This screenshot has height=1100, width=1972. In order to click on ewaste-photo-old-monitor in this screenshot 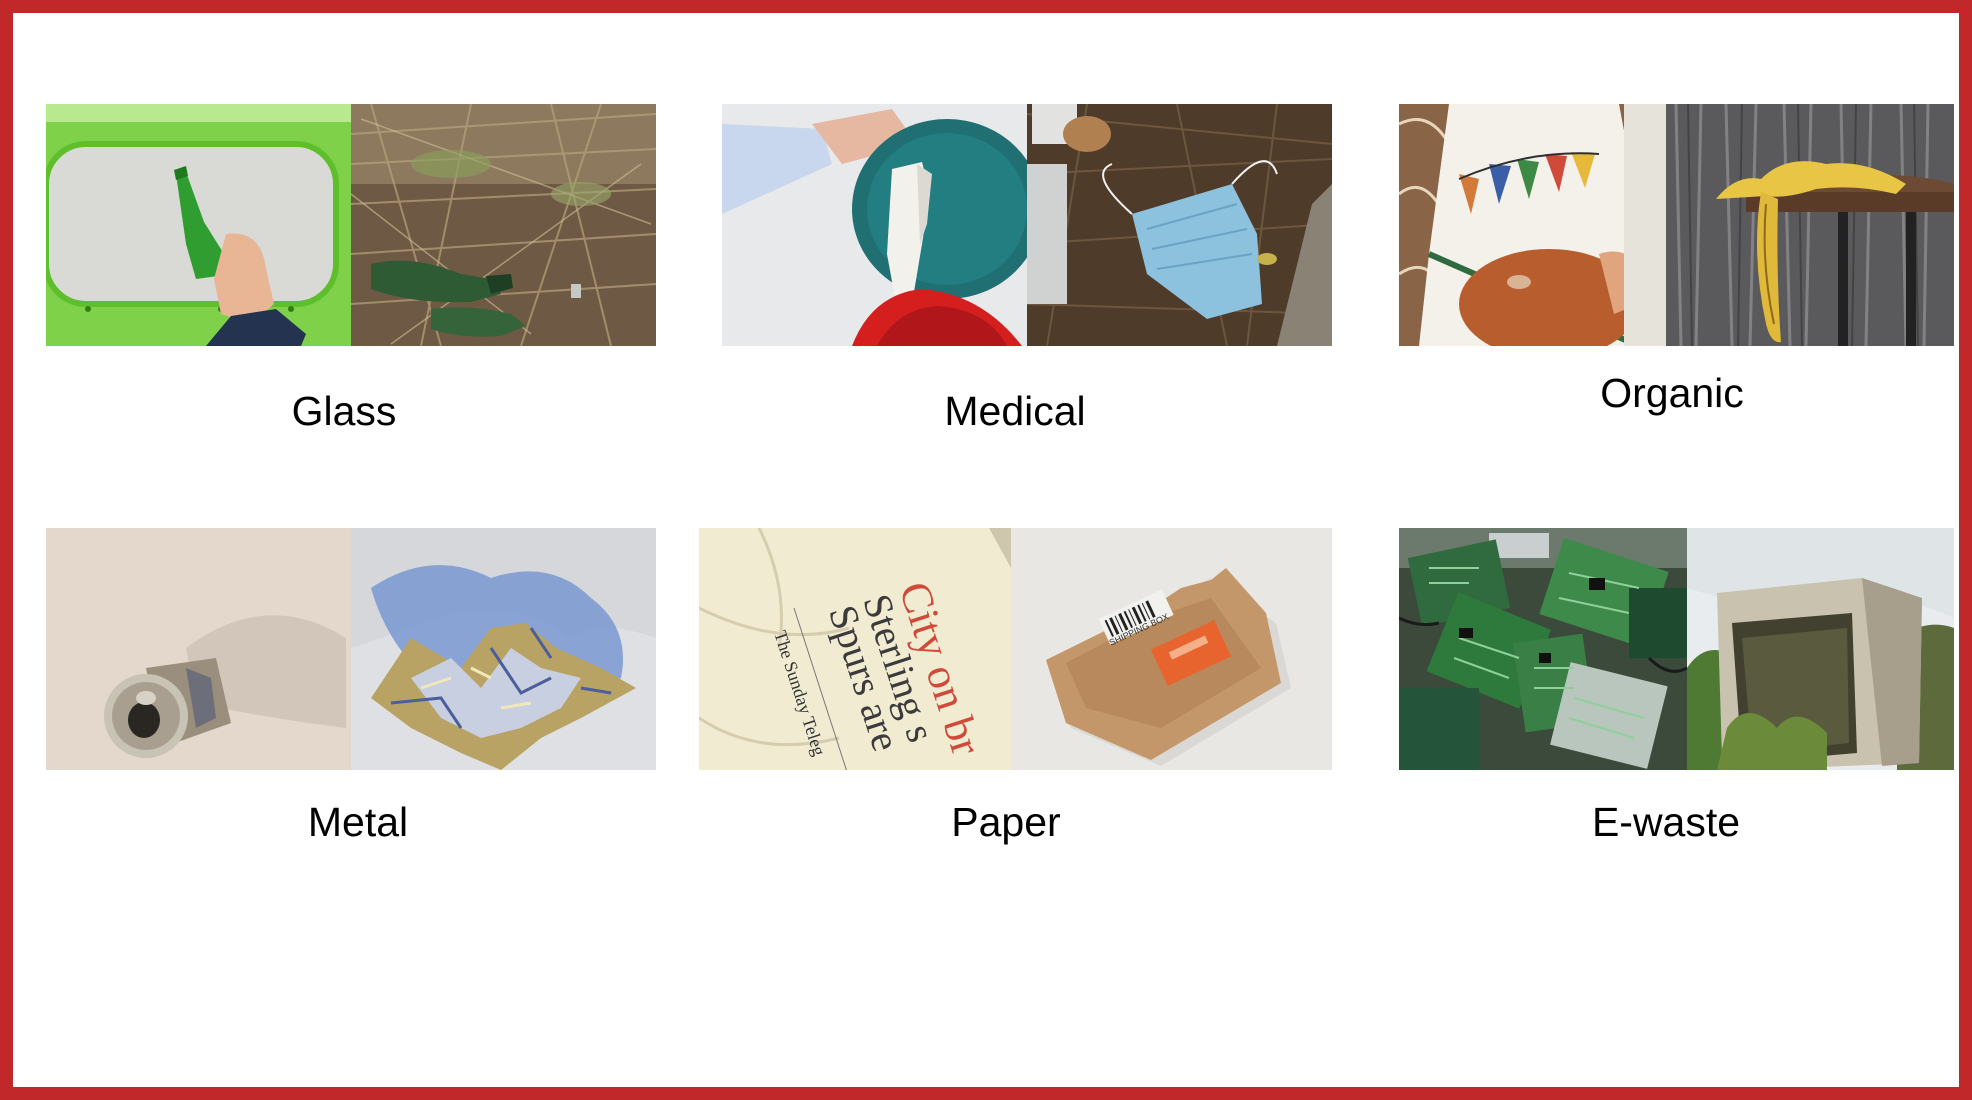, I will do `click(1820, 649)`.